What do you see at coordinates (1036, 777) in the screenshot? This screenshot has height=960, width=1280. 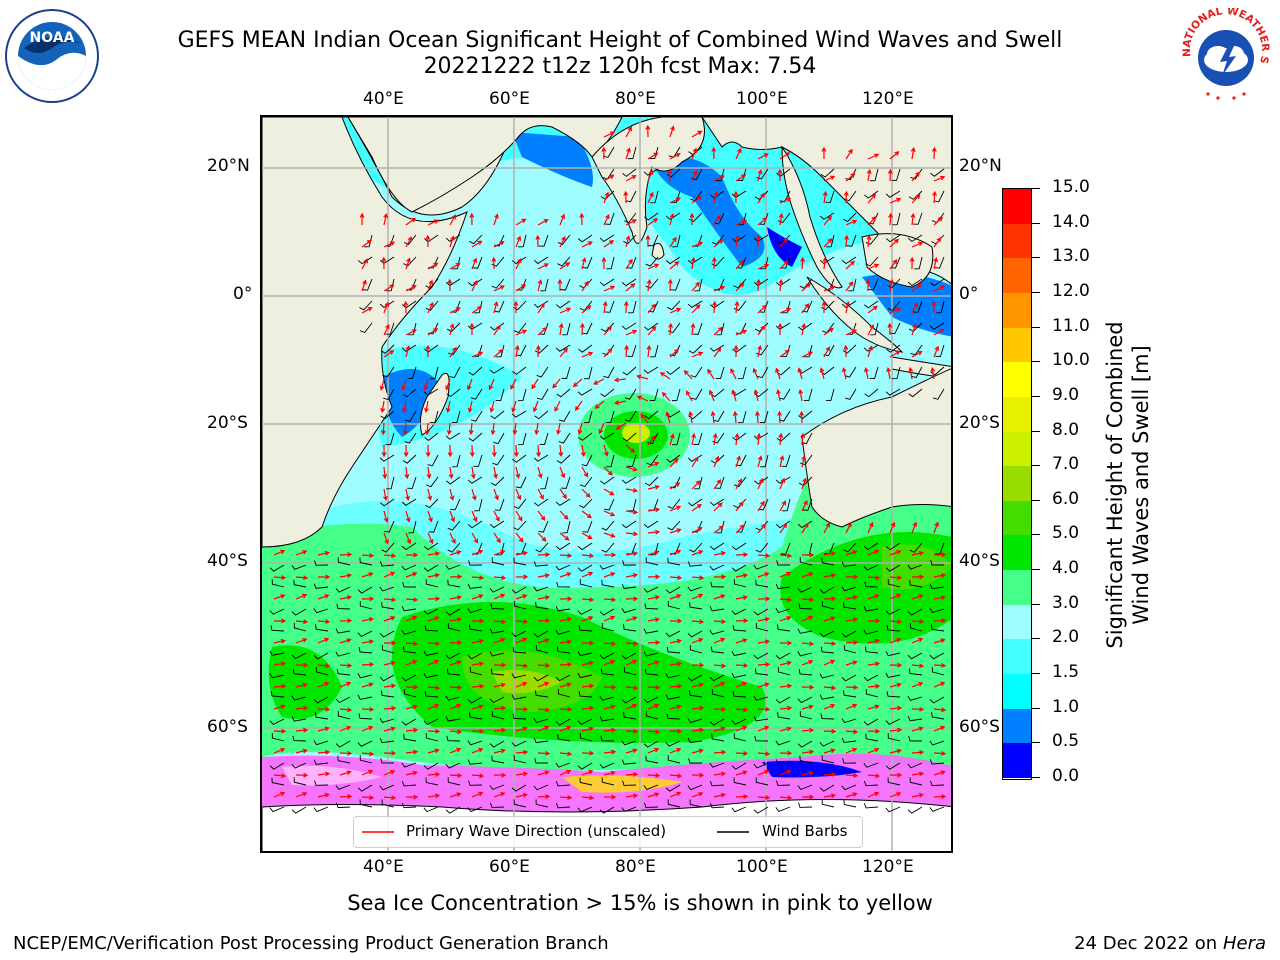 I see `colorbar-tick` at bounding box center [1036, 777].